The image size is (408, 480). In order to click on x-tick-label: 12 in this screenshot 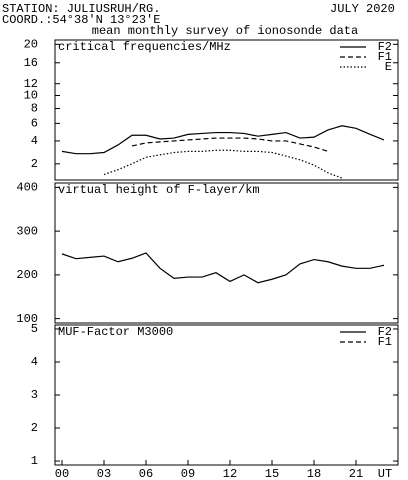, I will do `click(230, 473)`.